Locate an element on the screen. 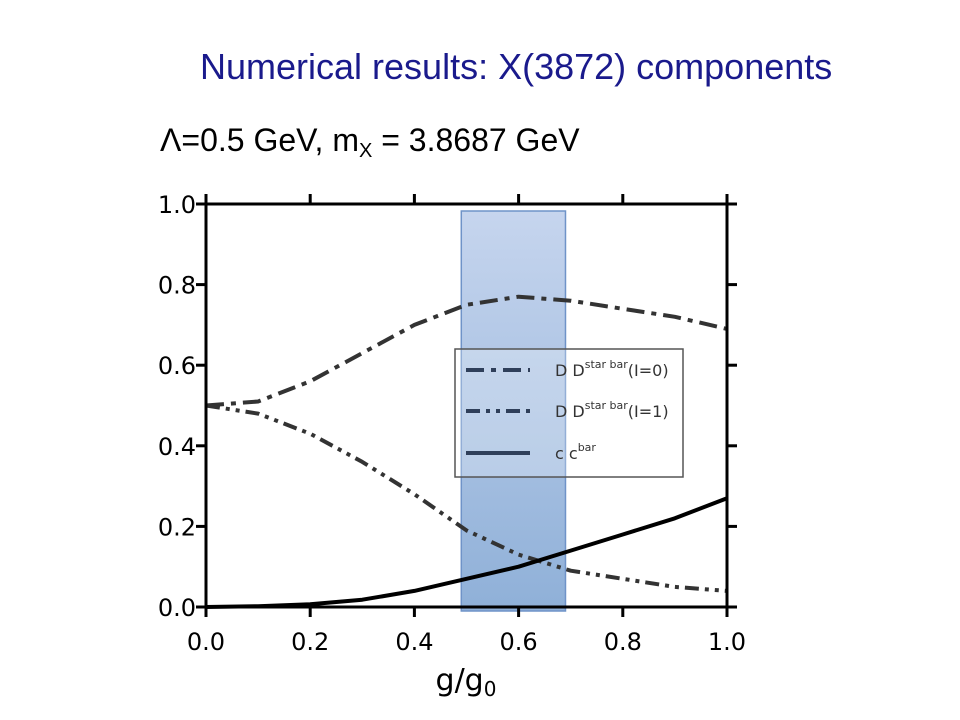 The image size is (960, 720). y-tick-label: 0.0 is located at coordinates (177, 608).